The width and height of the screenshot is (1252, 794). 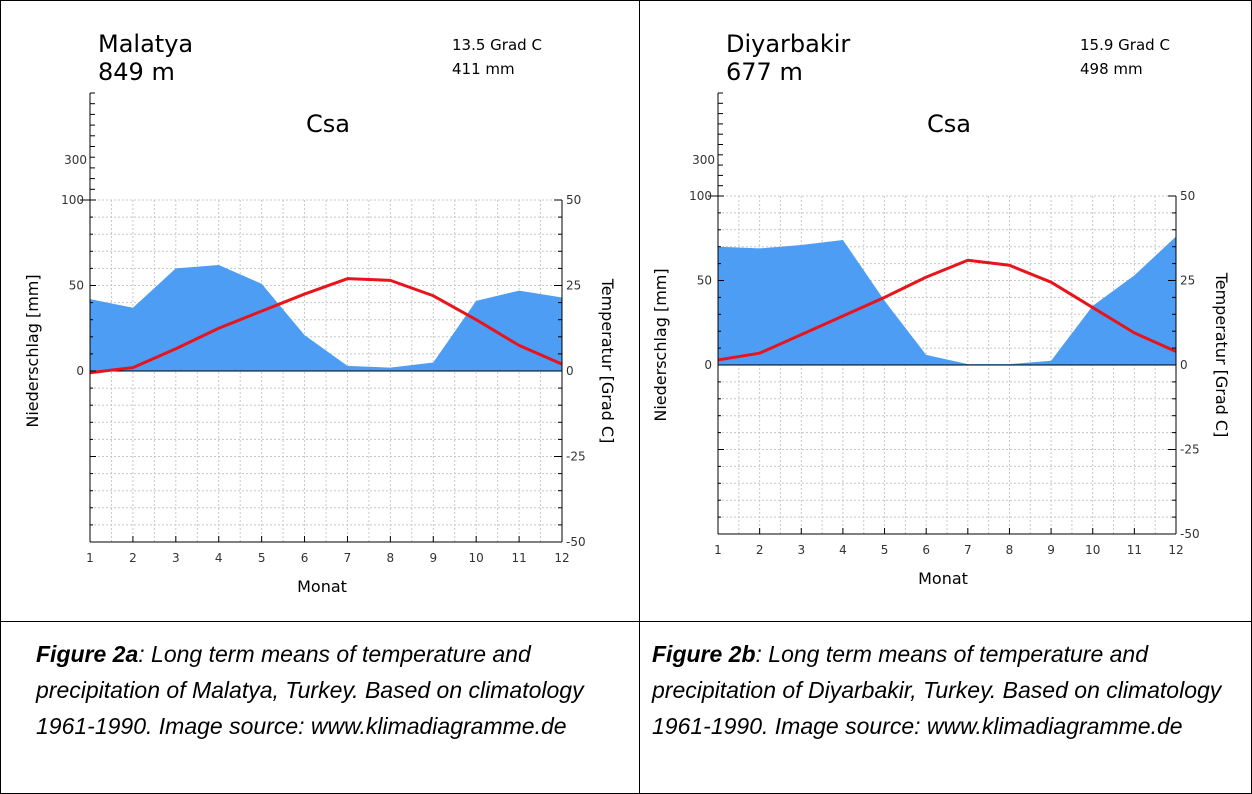 I want to click on mean-temperature: 13.5 Grad C, so click(x=497, y=45).